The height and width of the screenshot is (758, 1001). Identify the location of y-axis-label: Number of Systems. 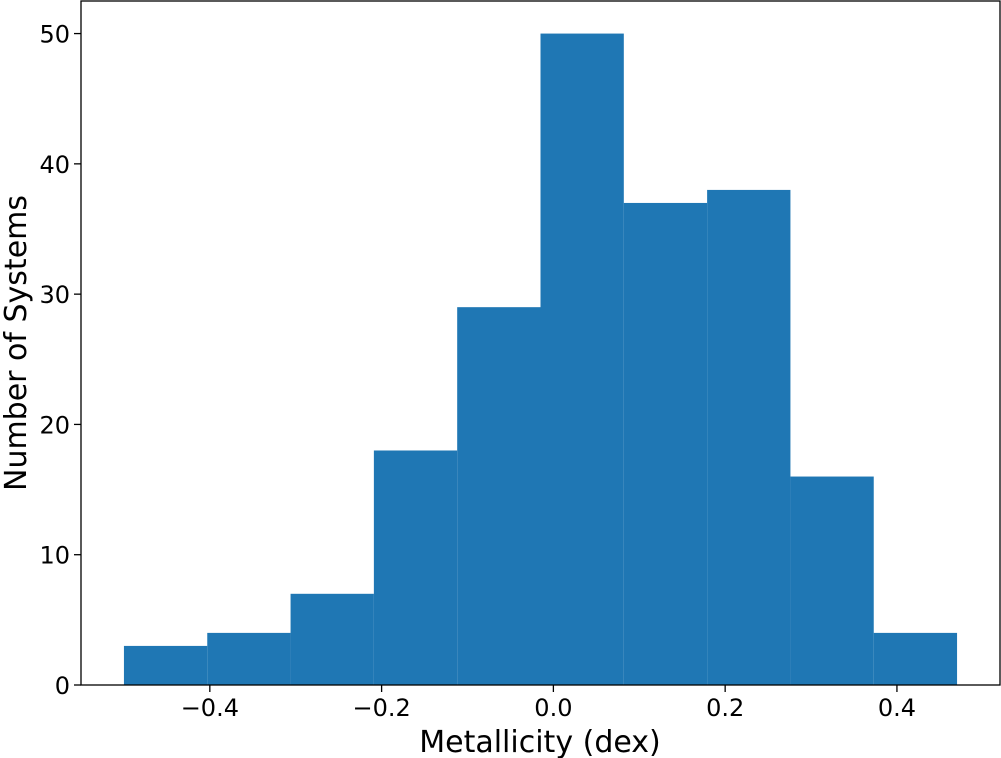
(17, 343).